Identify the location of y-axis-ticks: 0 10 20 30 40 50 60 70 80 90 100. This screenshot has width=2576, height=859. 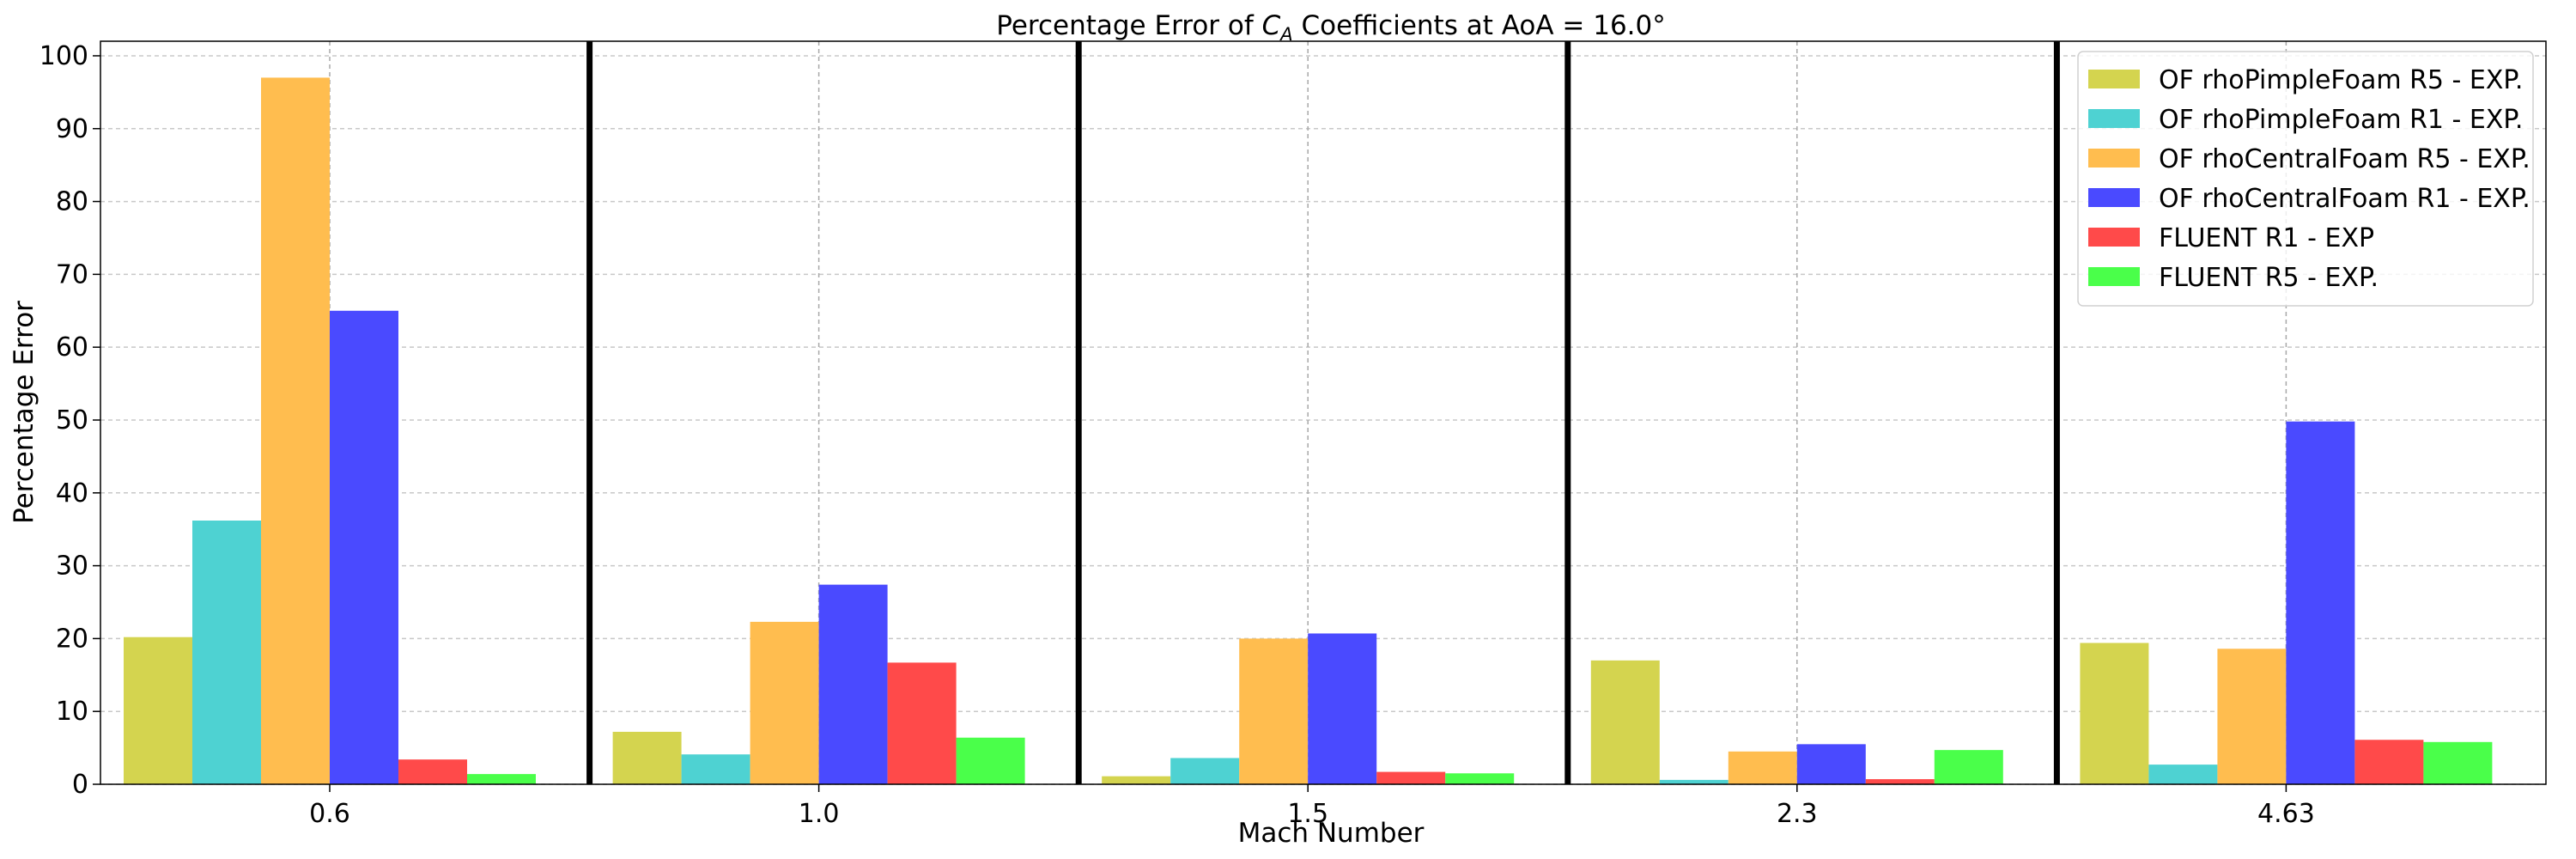
(69, 421).